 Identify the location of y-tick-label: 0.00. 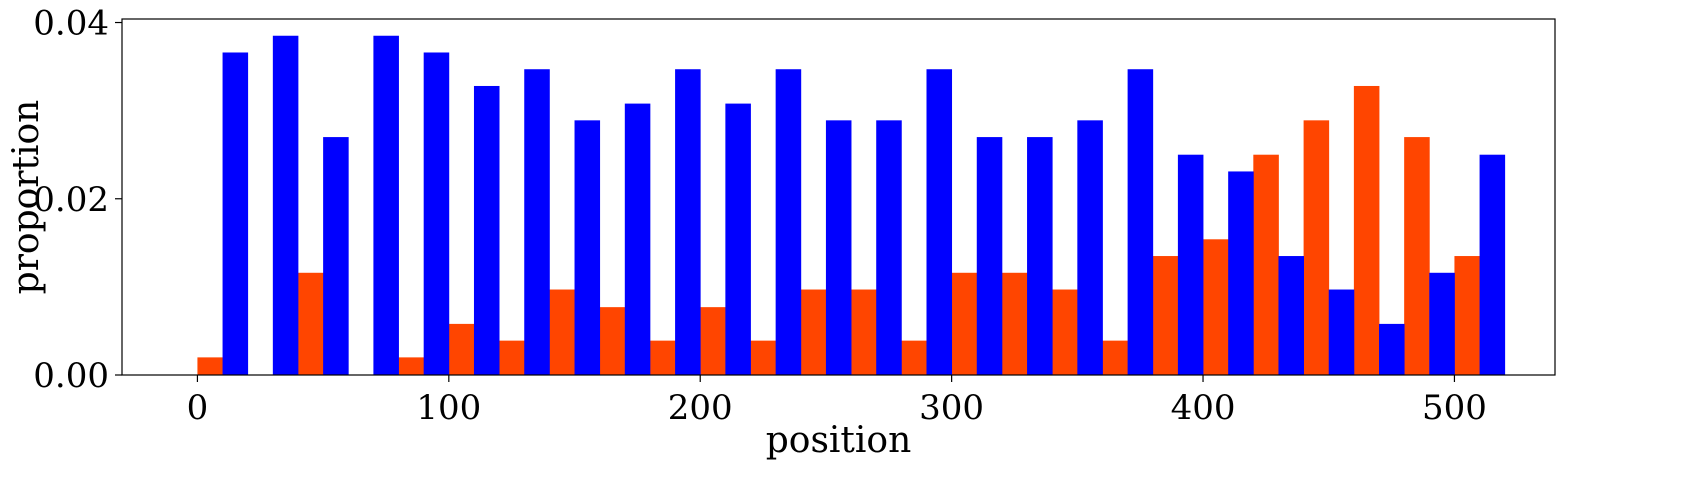
(71, 376).